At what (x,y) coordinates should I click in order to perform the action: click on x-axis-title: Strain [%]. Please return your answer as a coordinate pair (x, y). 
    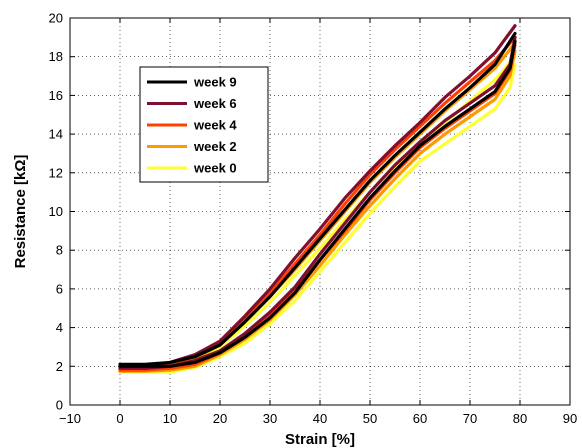
    Looking at the image, I should click on (320, 439).